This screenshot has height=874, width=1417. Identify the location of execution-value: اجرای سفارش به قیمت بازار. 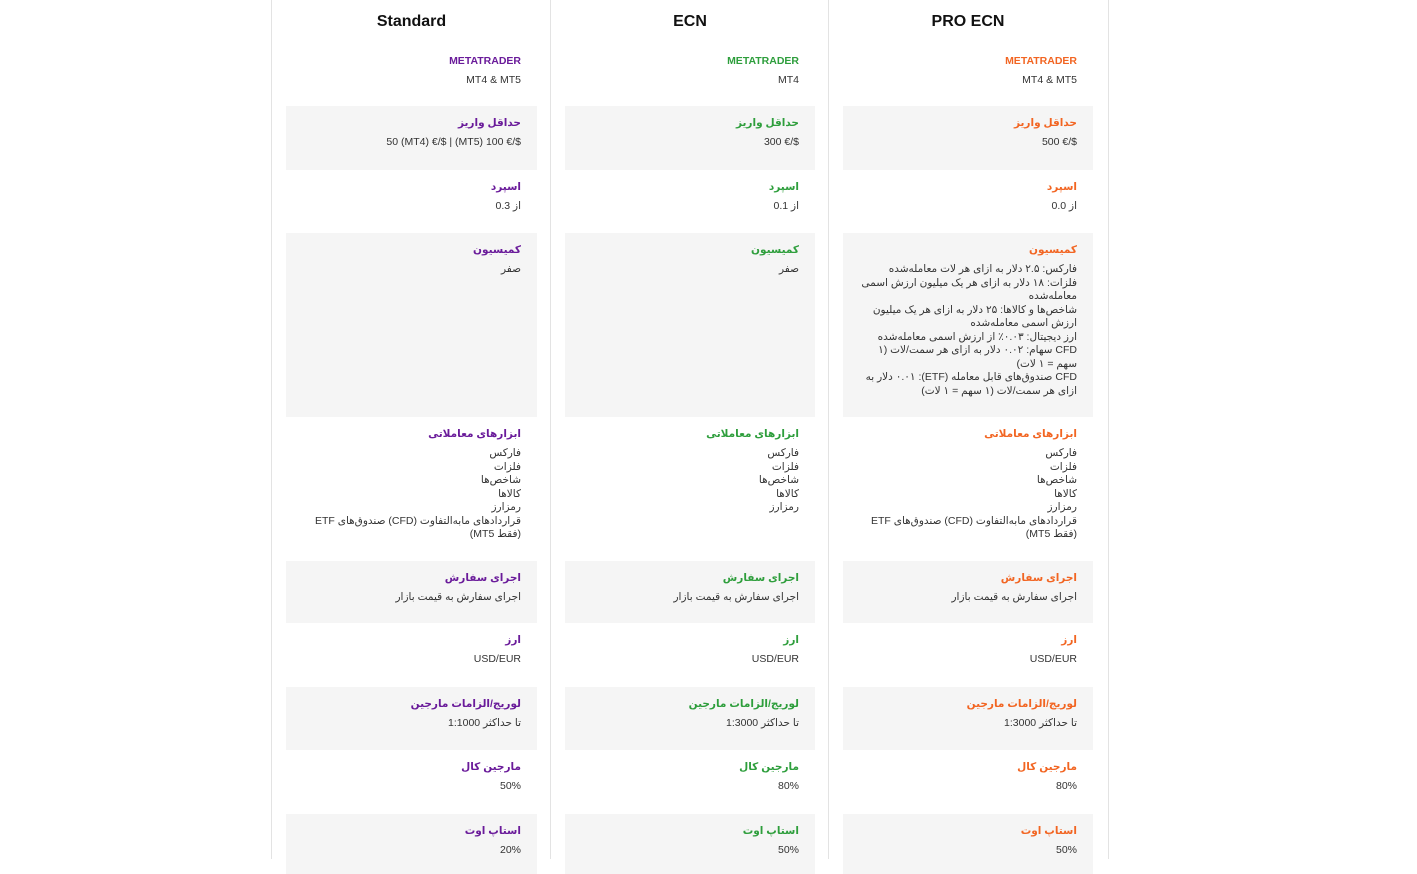
(458, 597).